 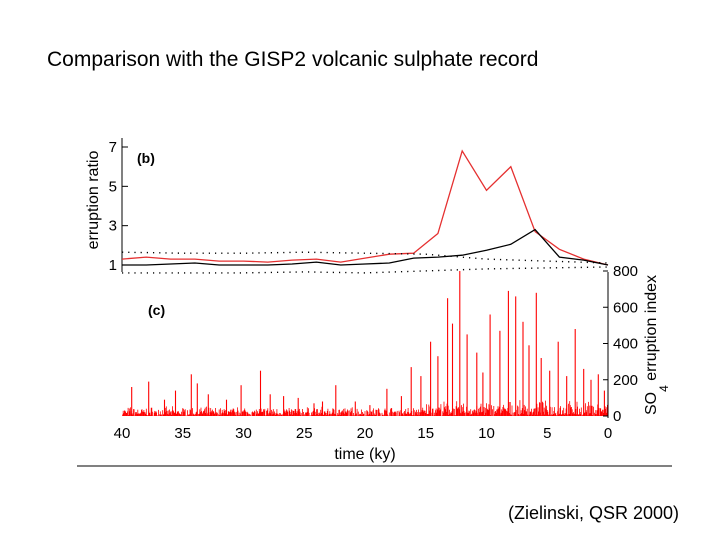 I want to click on so-label: SO, so click(x=651, y=403).